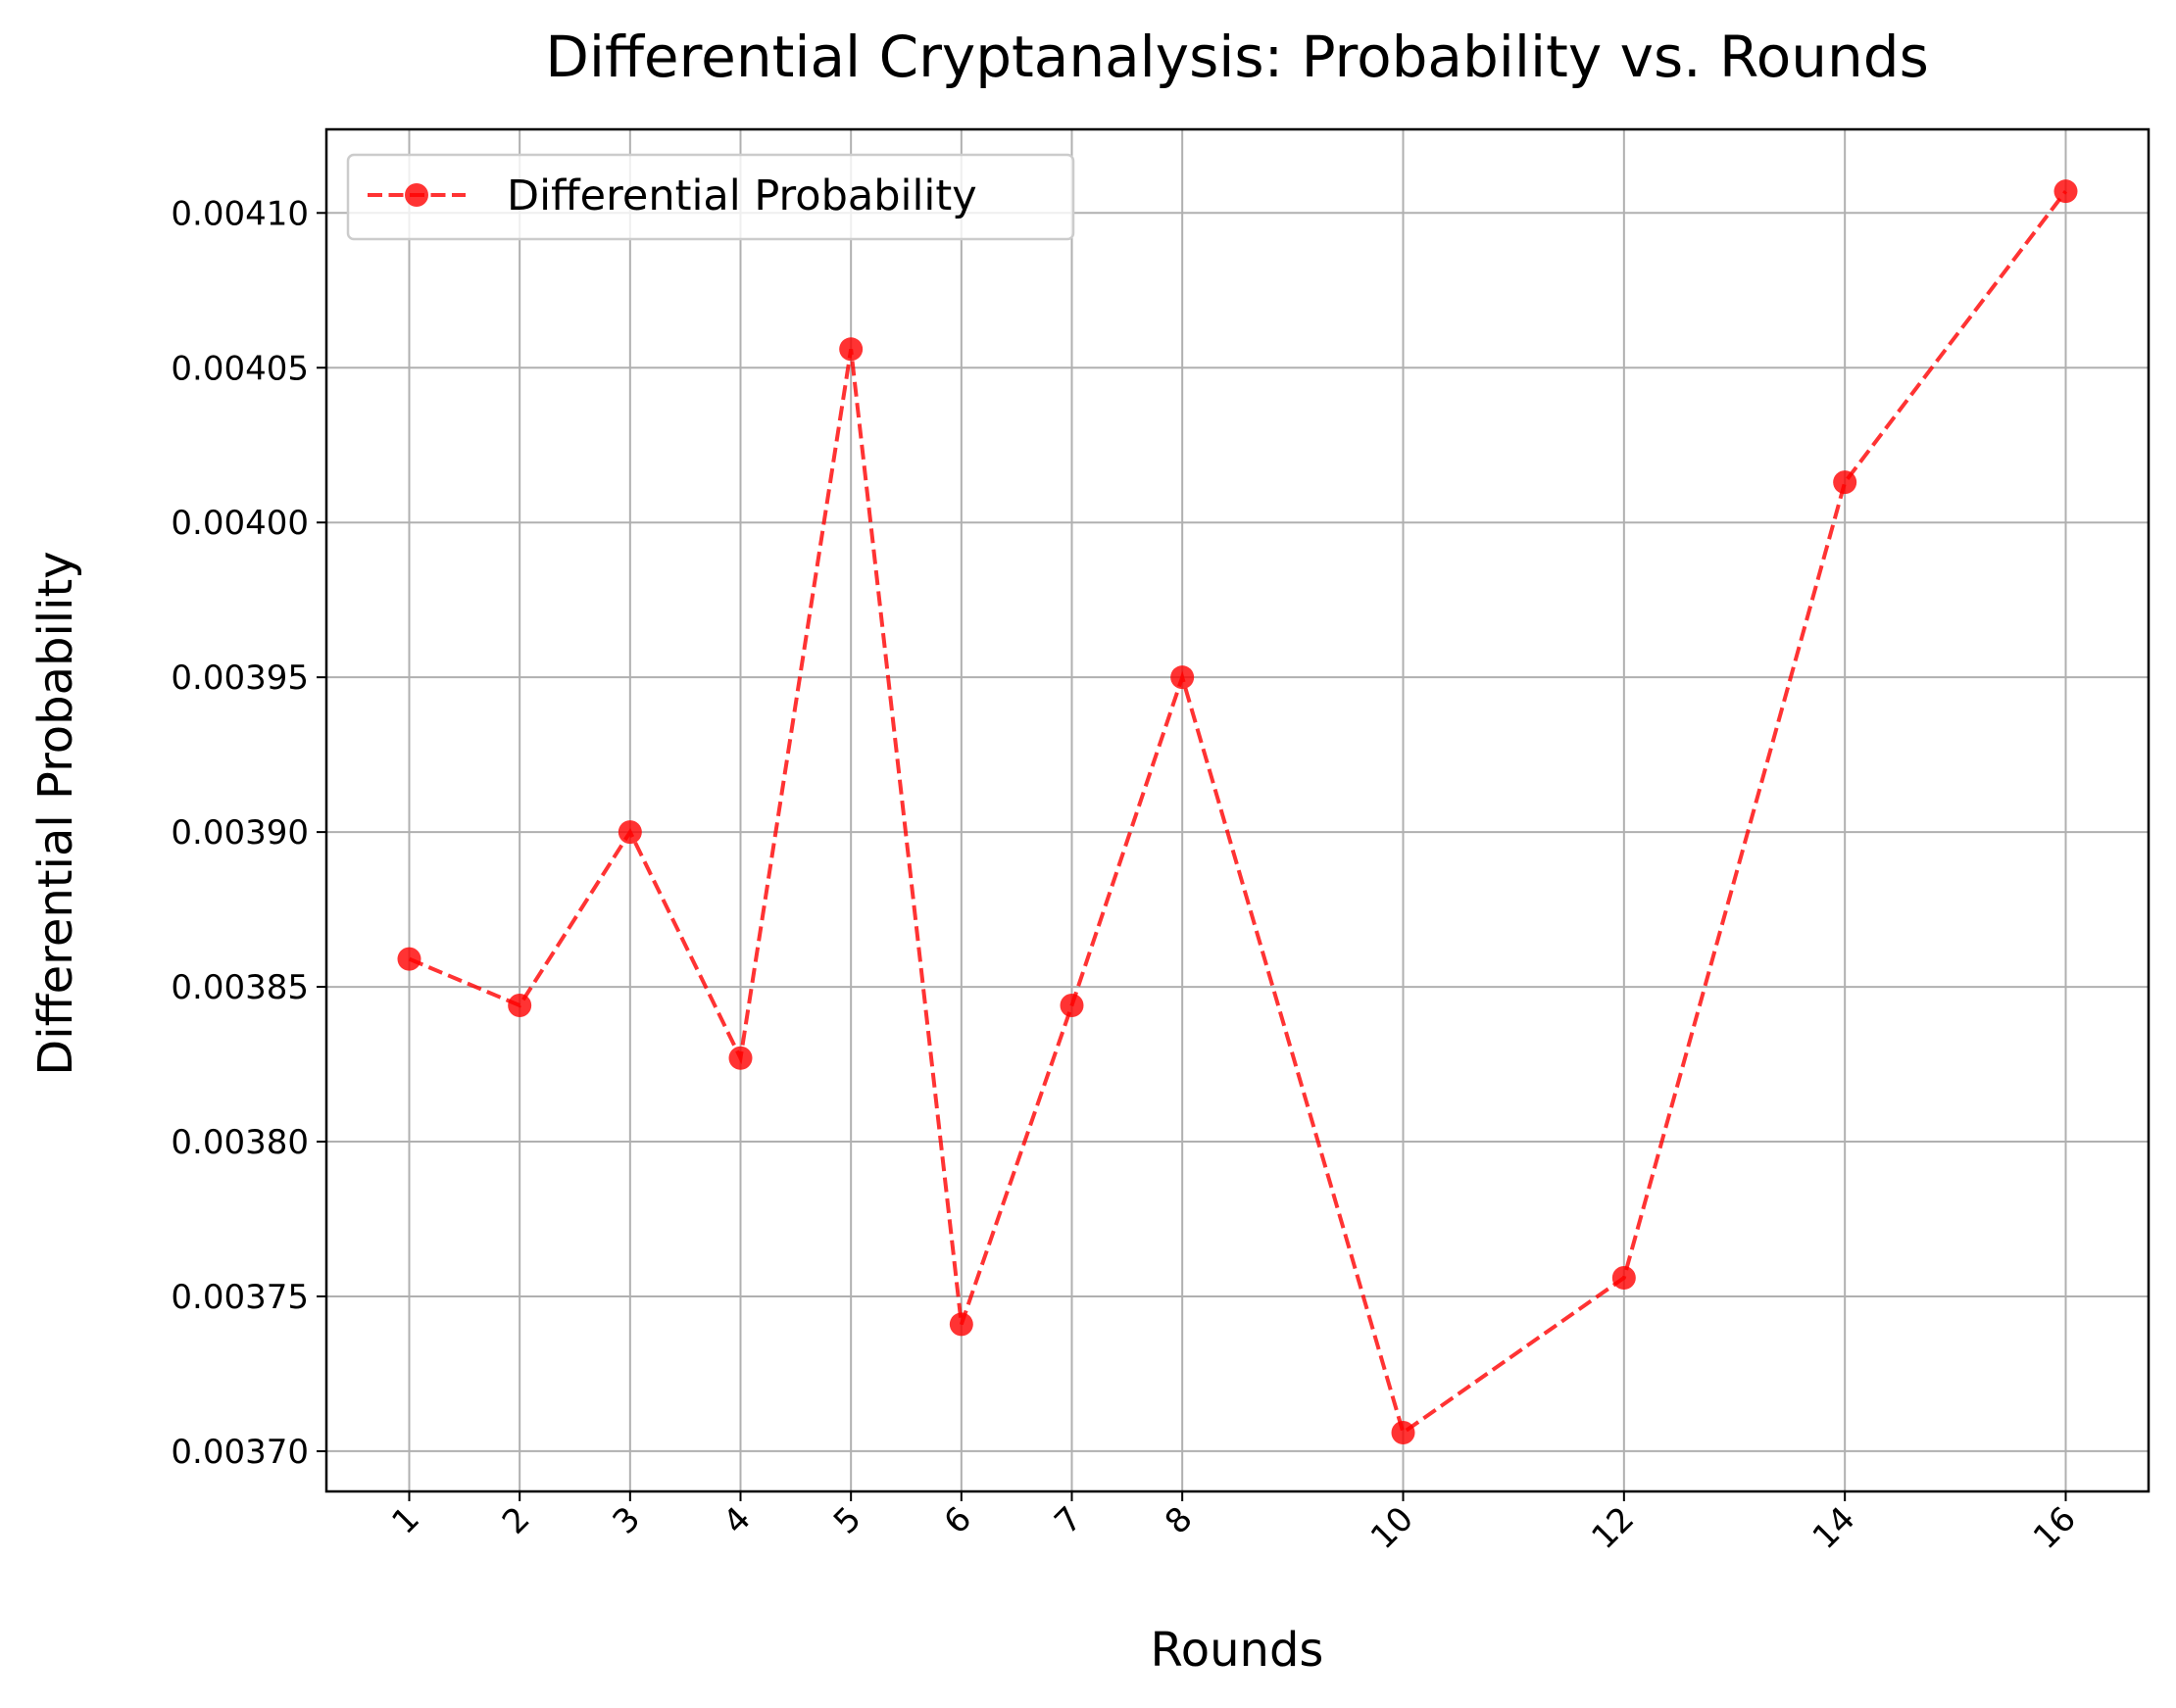  I want to click on y-tick-label: 0.00390, so click(240, 833).